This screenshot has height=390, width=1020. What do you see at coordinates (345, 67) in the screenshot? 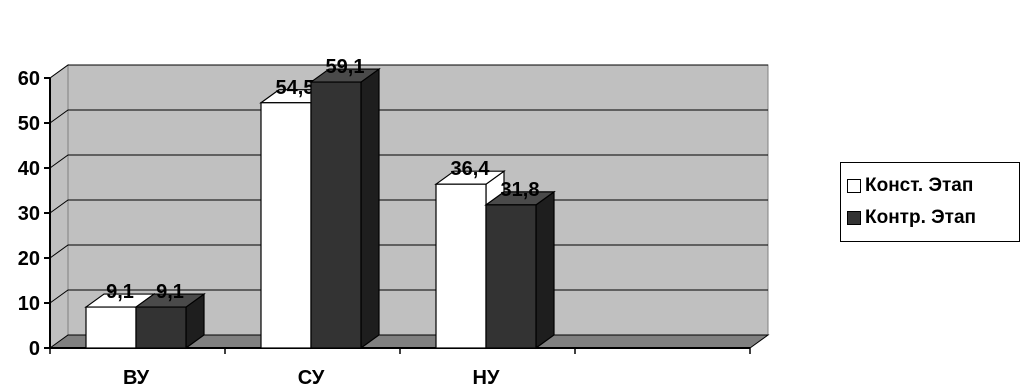
I see `data-label: 59,1` at bounding box center [345, 67].